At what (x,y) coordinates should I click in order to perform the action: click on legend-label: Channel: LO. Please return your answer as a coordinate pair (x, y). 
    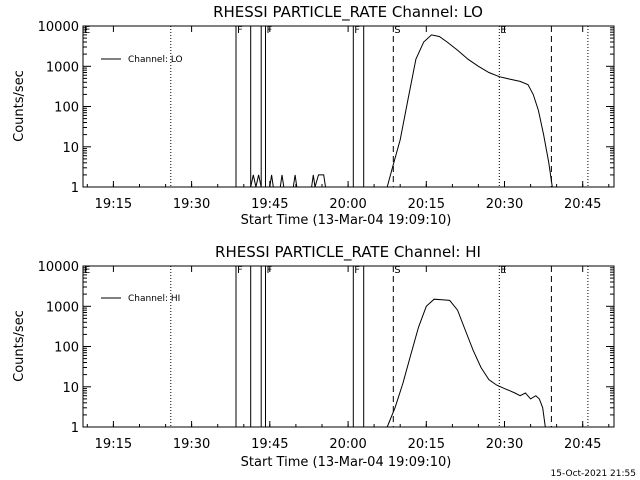
    Looking at the image, I should click on (155, 60).